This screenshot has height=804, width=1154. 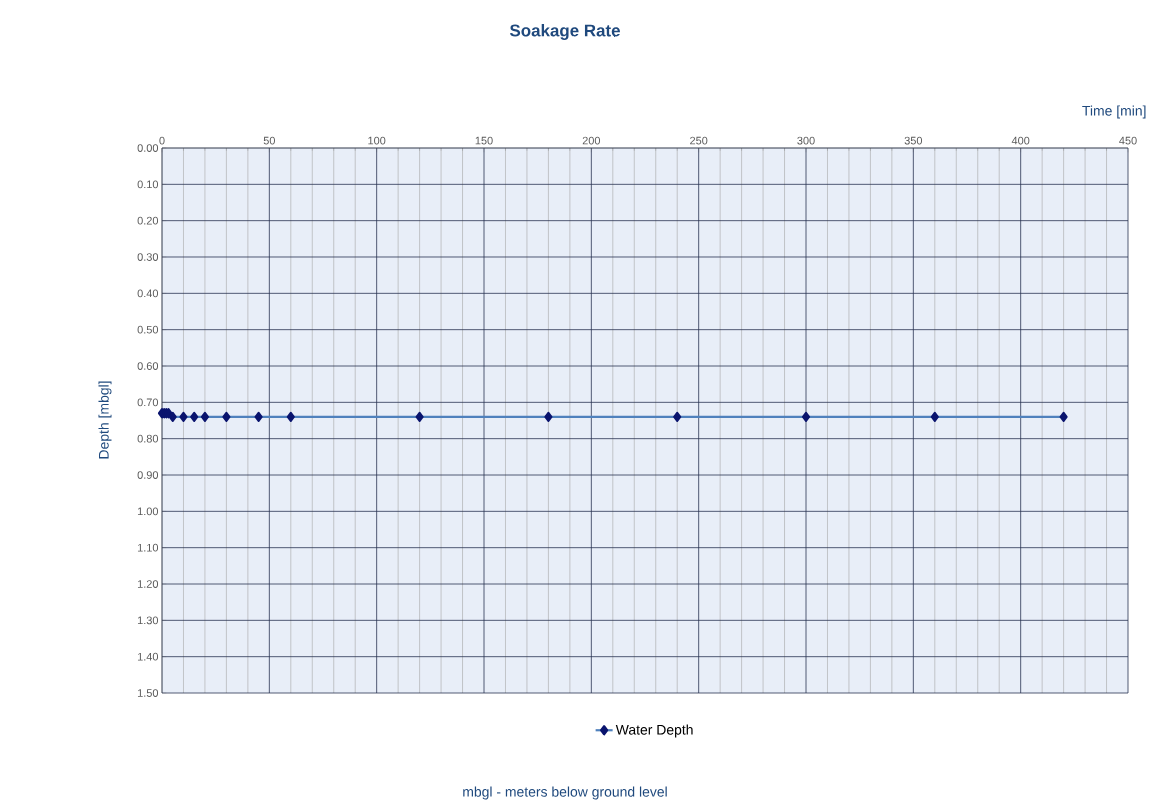 What do you see at coordinates (148, 547) in the screenshot?
I see `y-tick-label: 1.10` at bounding box center [148, 547].